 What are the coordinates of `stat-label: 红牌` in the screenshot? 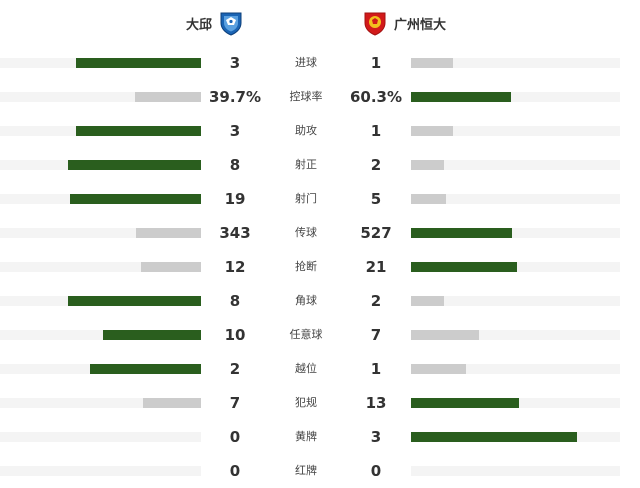 It's located at (306, 470).